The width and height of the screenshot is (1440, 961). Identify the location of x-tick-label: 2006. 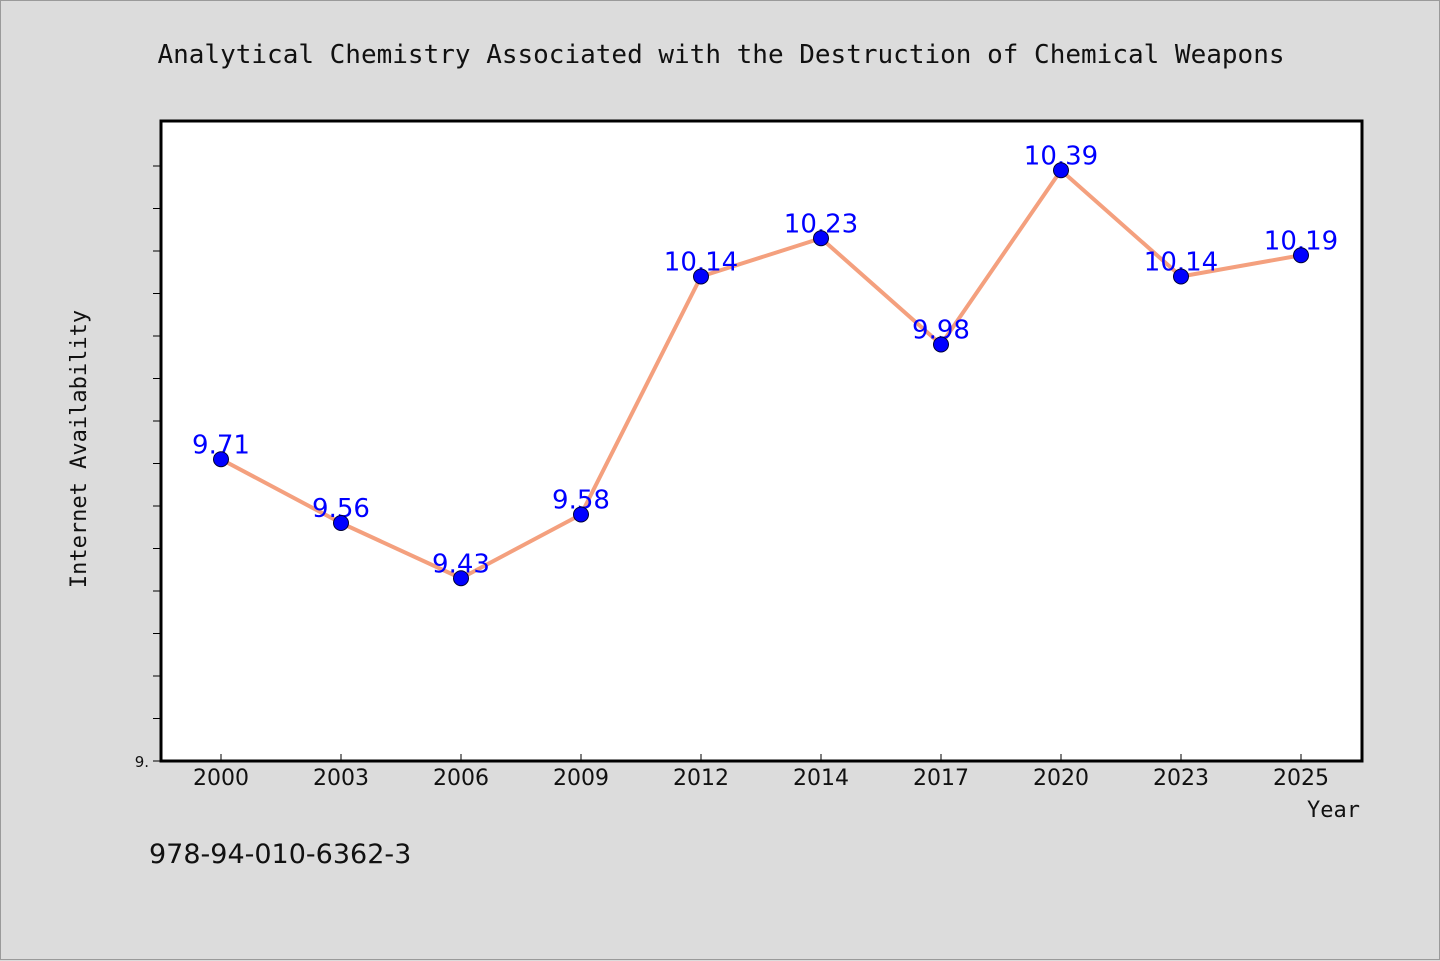
(461, 778).